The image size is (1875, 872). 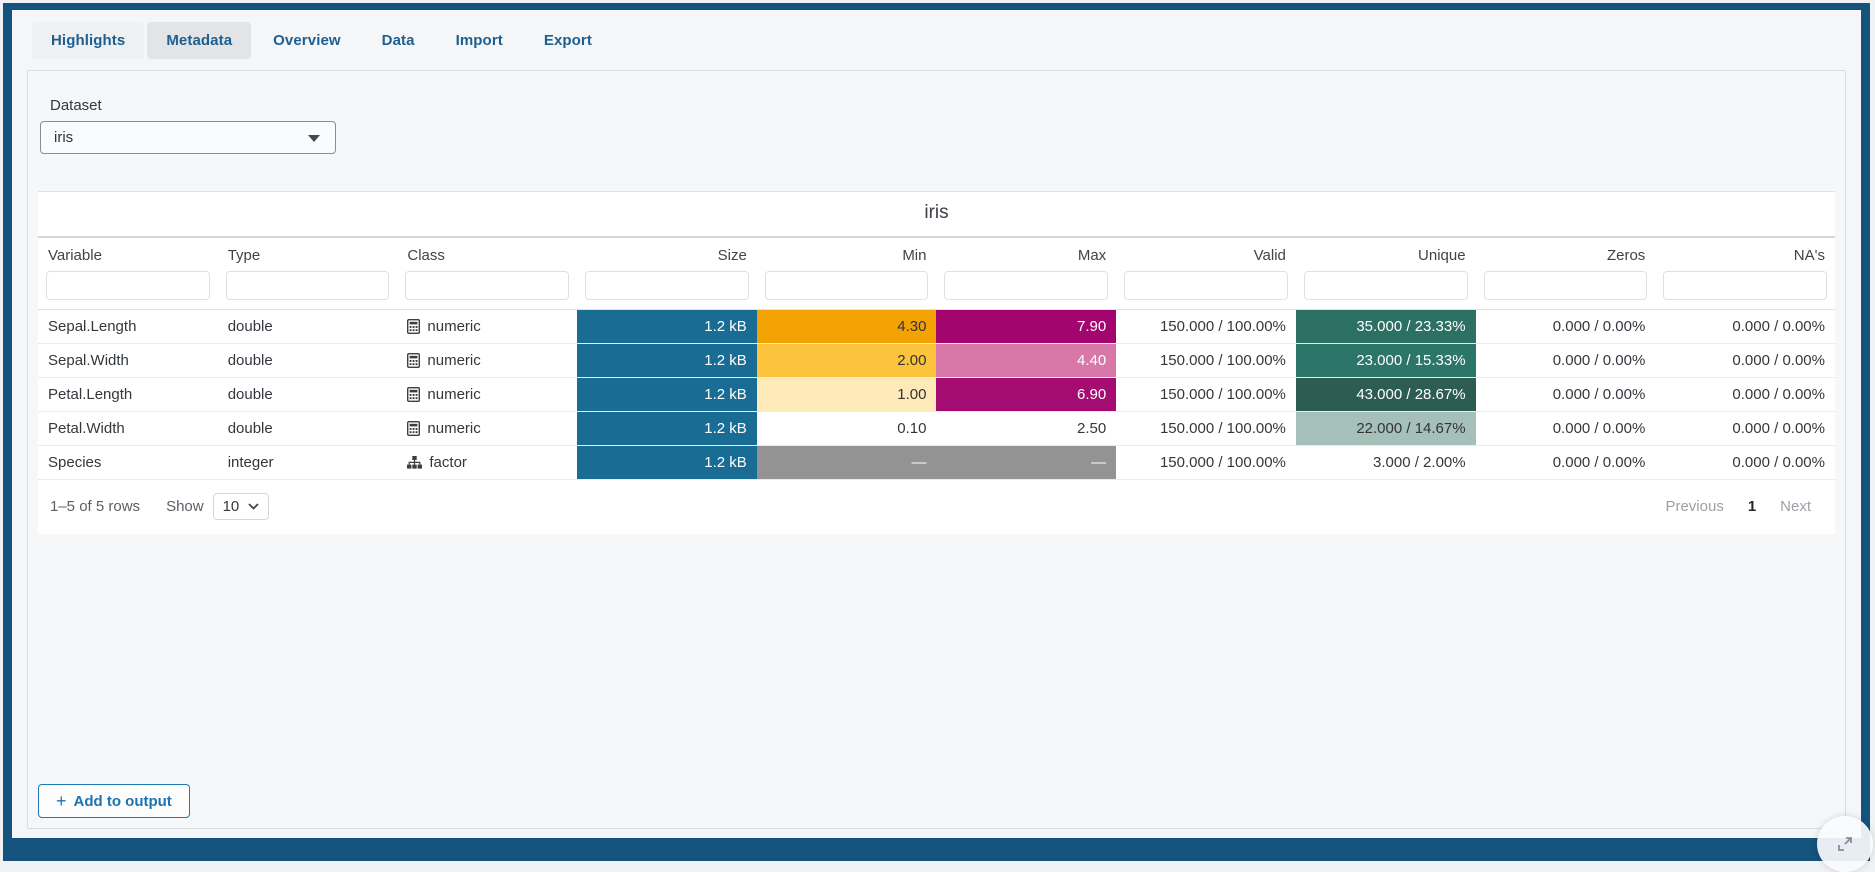 I want to click on page-size-select: 10, so click(x=241, y=506).